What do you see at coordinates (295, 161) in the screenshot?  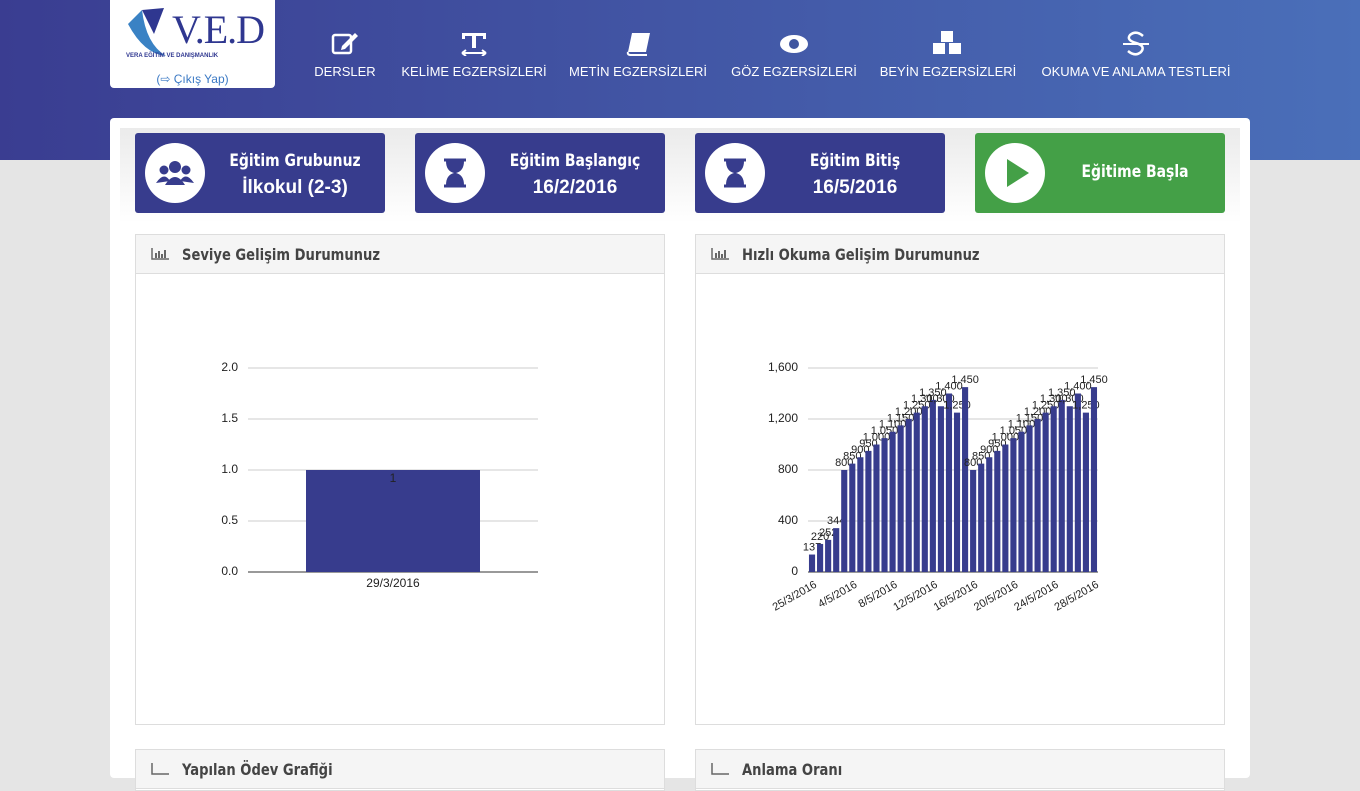 I see `card-label: Eğitim Grubunuz` at bounding box center [295, 161].